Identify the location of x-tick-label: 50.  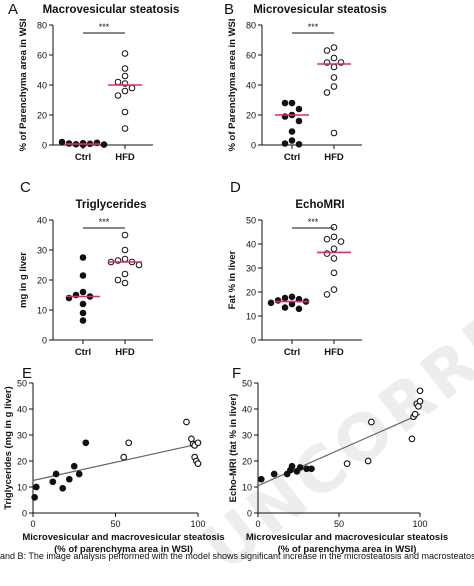
(339, 524).